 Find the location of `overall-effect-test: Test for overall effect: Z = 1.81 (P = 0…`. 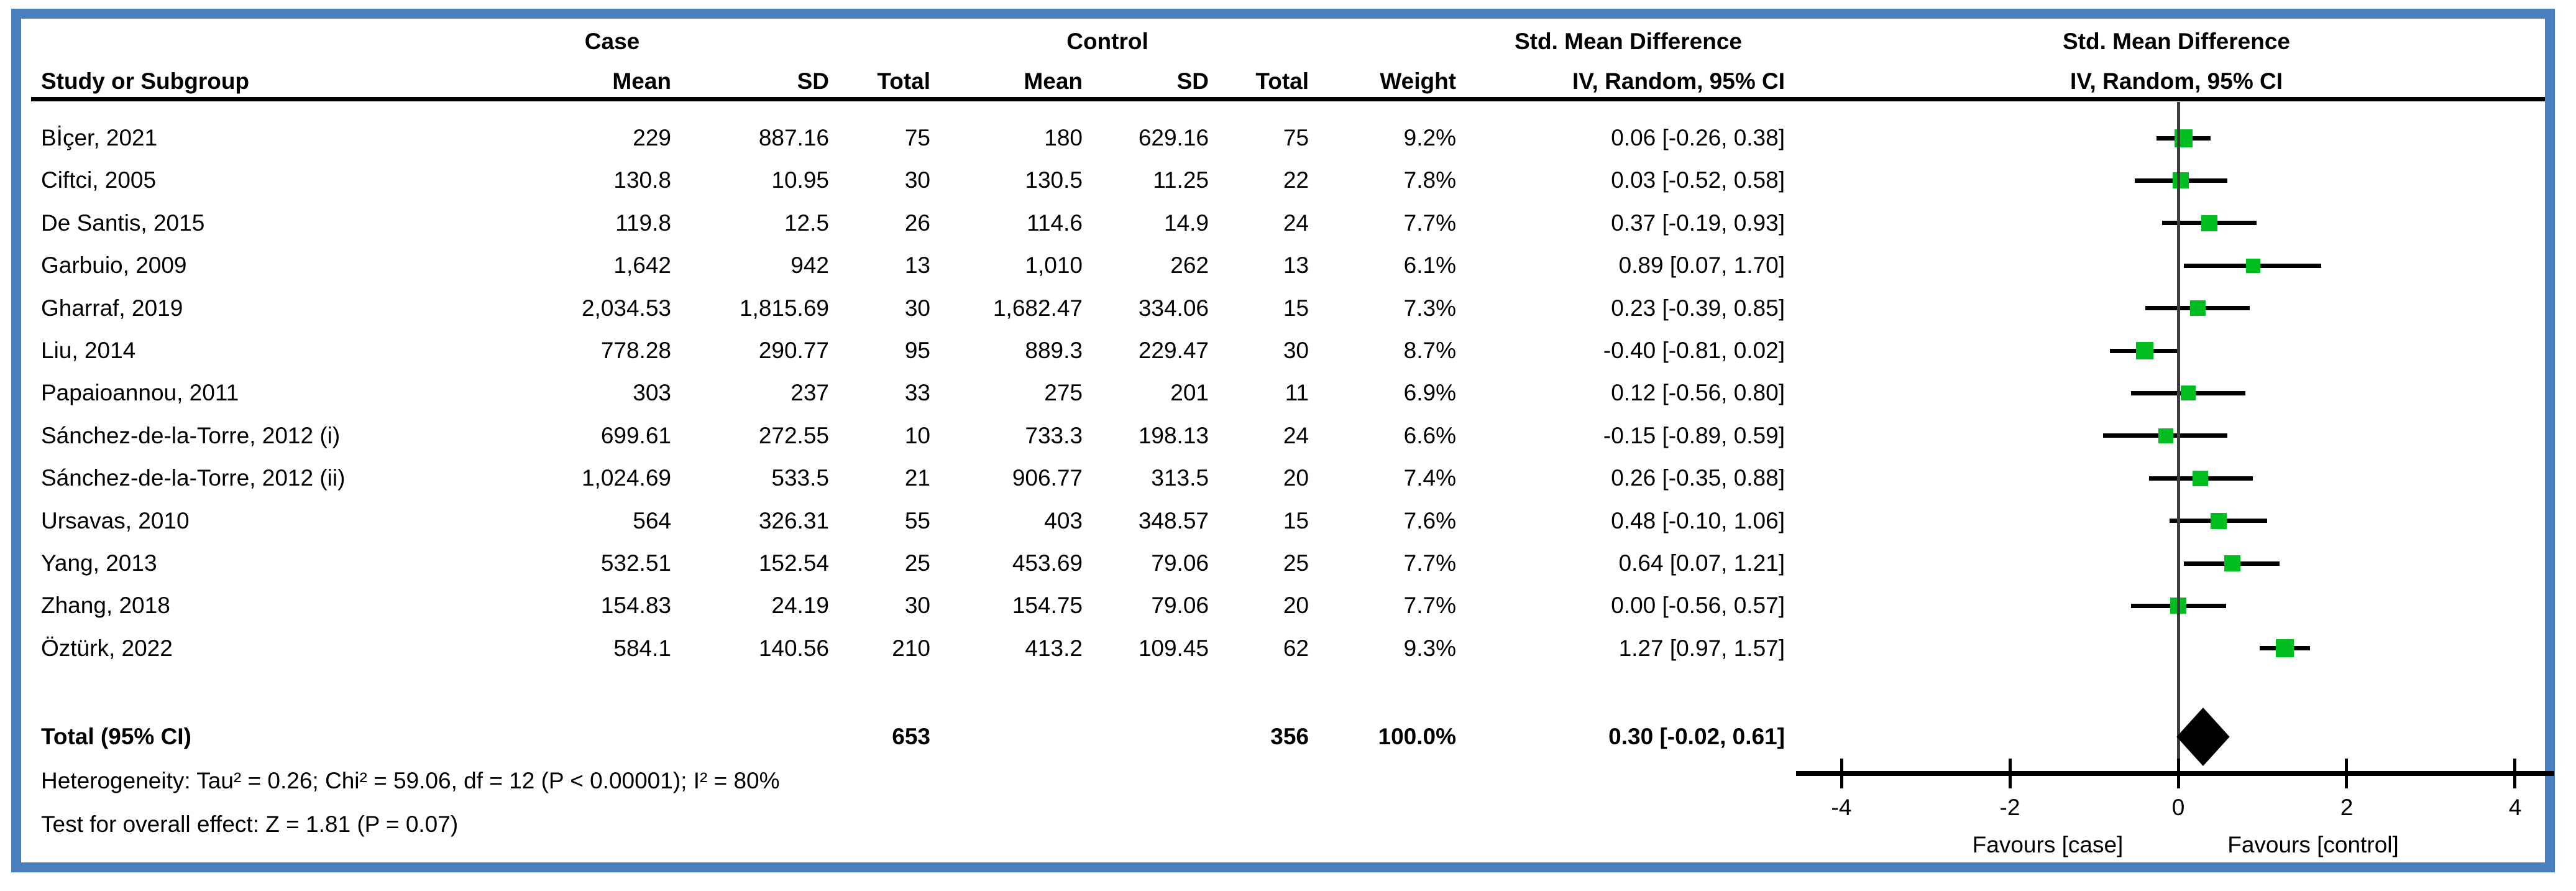

overall-effect-test: Test for overall effect: Z = 1.81 (P = 0… is located at coordinates (250, 824).